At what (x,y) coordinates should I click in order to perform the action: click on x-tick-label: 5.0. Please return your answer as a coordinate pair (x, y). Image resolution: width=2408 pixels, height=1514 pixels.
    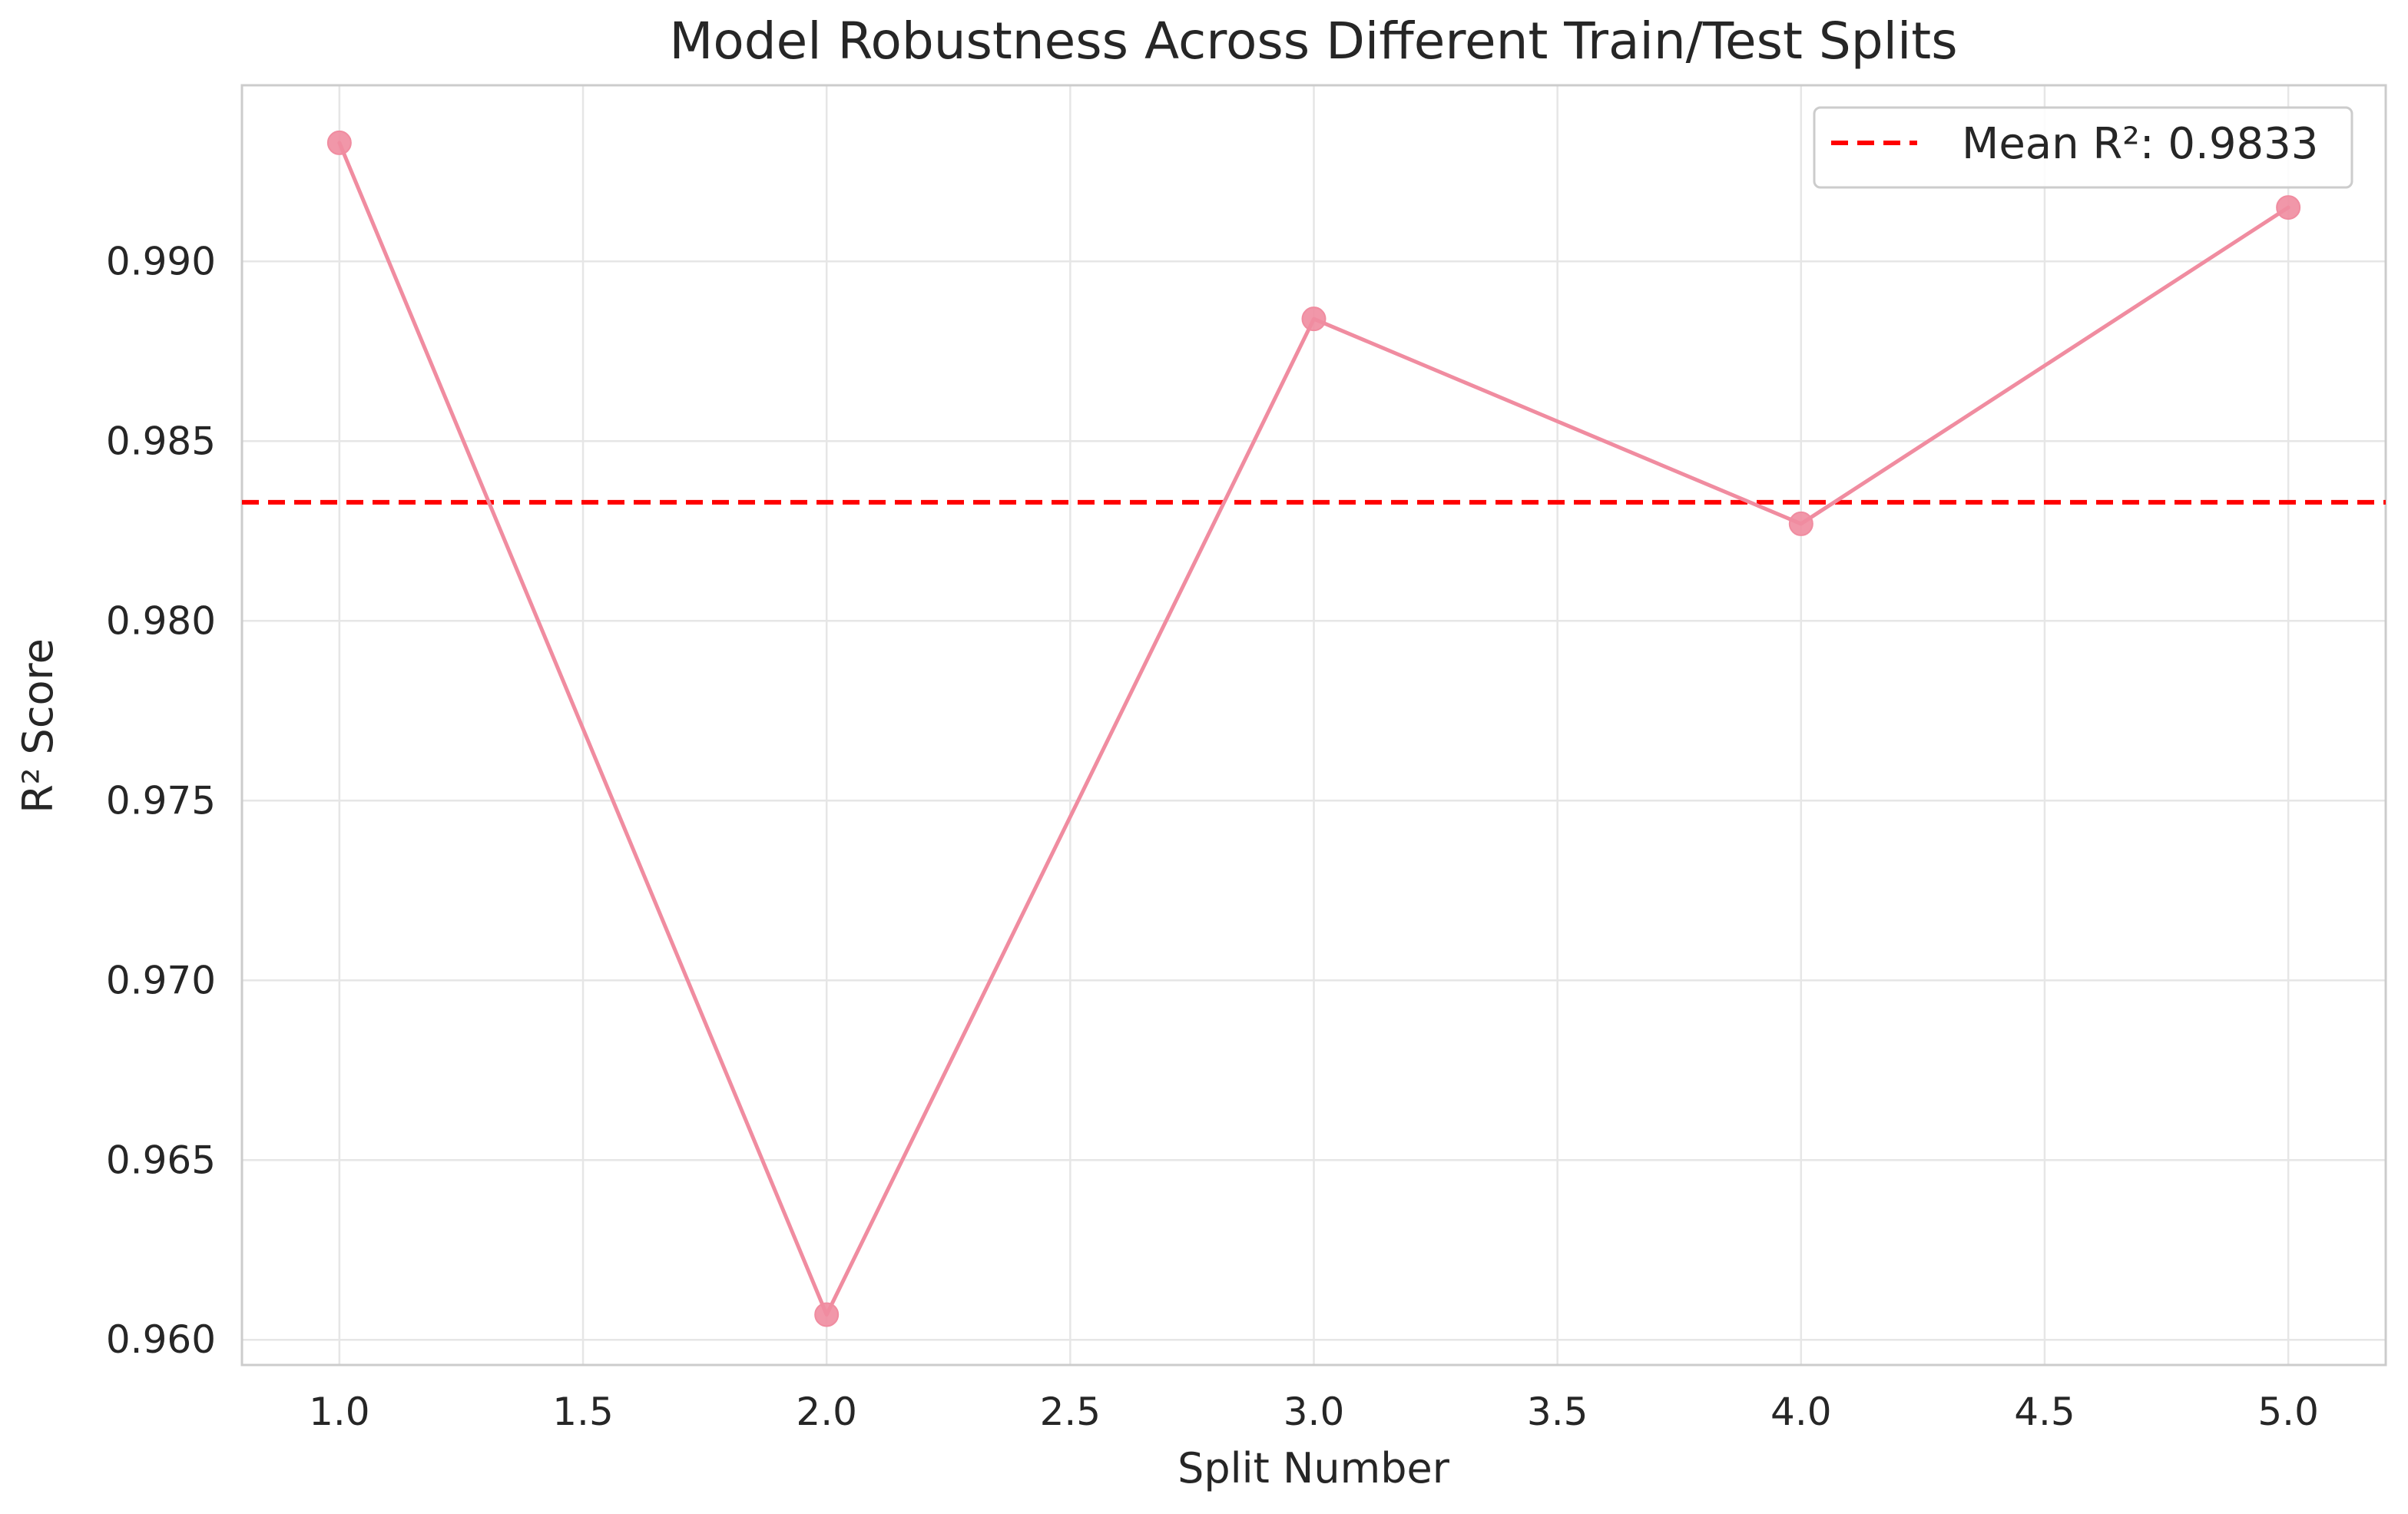
    Looking at the image, I should click on (2288, 1412).